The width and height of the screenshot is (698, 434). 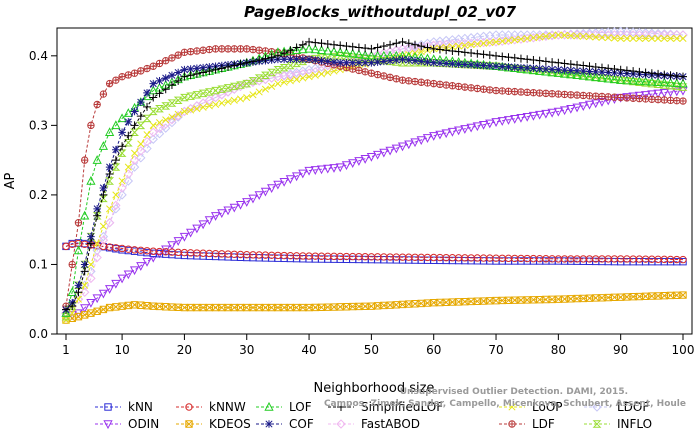 What do you see at coordinates (108, 425) in the screenshot?
I see `legend-marker-odin` at bounding box center [108, 425].